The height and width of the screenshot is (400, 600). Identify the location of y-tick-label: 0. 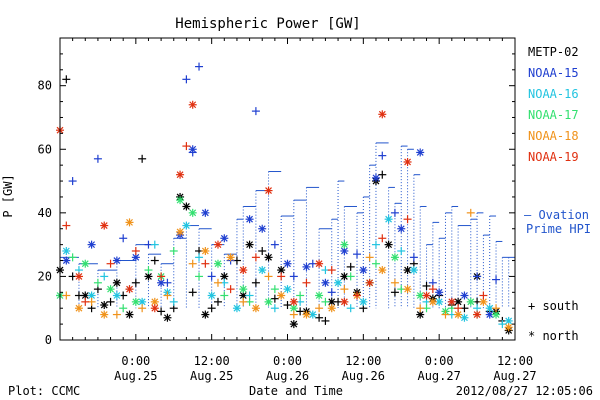
(48, 340).